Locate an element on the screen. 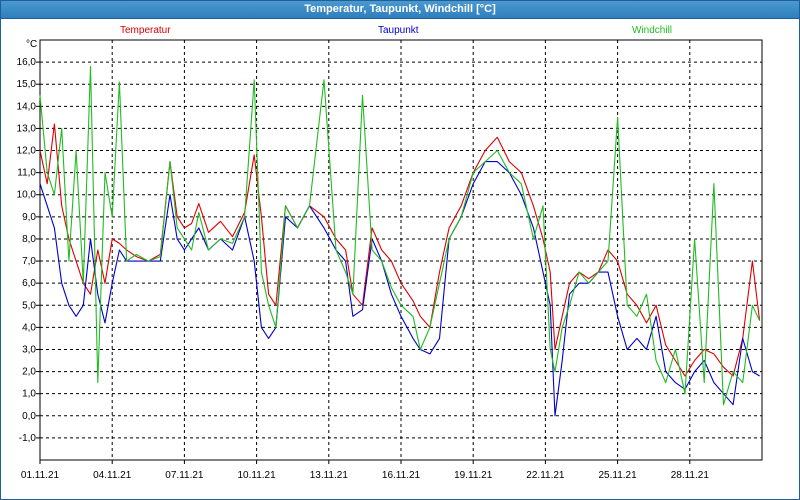  legend-windchill: Windchill is located at coordinates (652, 31).